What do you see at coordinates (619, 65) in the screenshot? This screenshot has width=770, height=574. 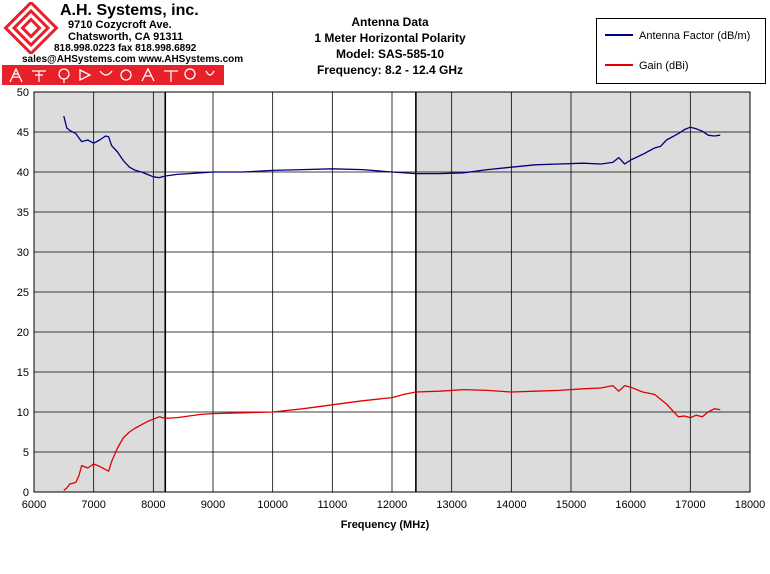 I see `legend-swatch-gain` at bounding box center [619, 65].